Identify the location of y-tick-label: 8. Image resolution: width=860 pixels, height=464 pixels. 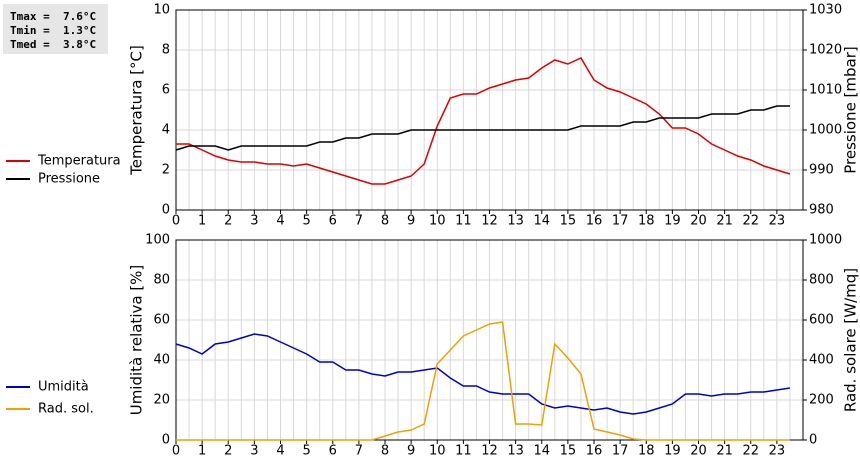
(166, 50).